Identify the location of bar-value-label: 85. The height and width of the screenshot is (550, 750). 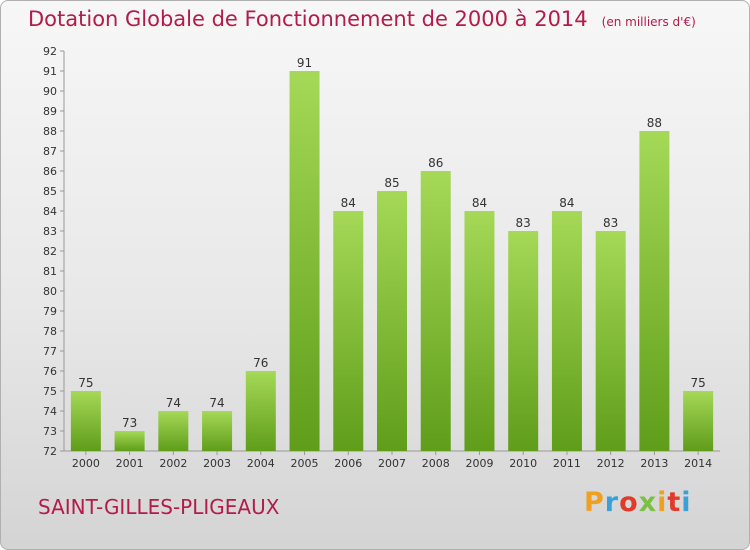
(391, 183).